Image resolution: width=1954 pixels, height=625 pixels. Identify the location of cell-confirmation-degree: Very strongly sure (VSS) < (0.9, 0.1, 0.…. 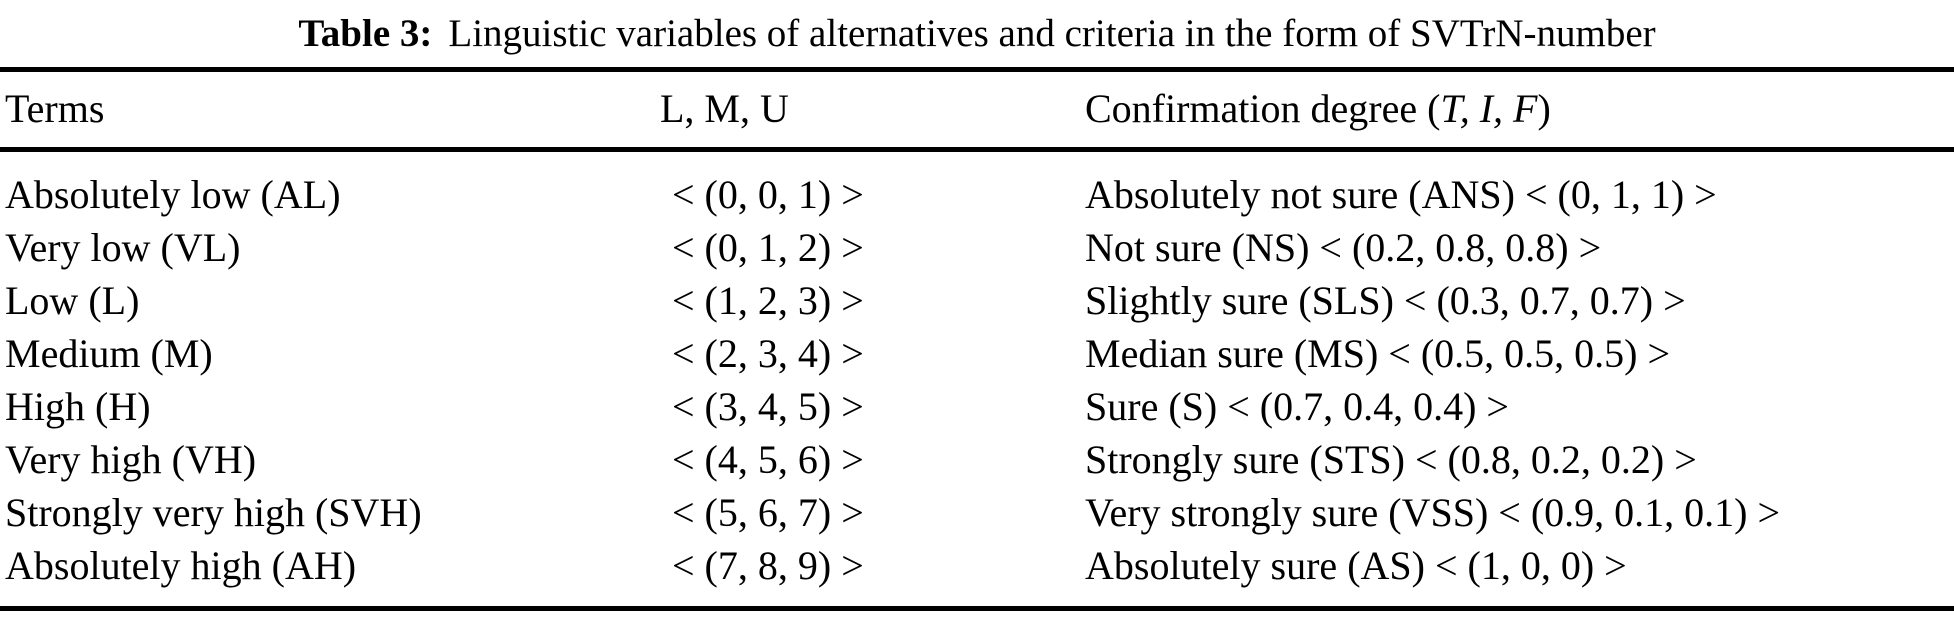
(1433, 512).